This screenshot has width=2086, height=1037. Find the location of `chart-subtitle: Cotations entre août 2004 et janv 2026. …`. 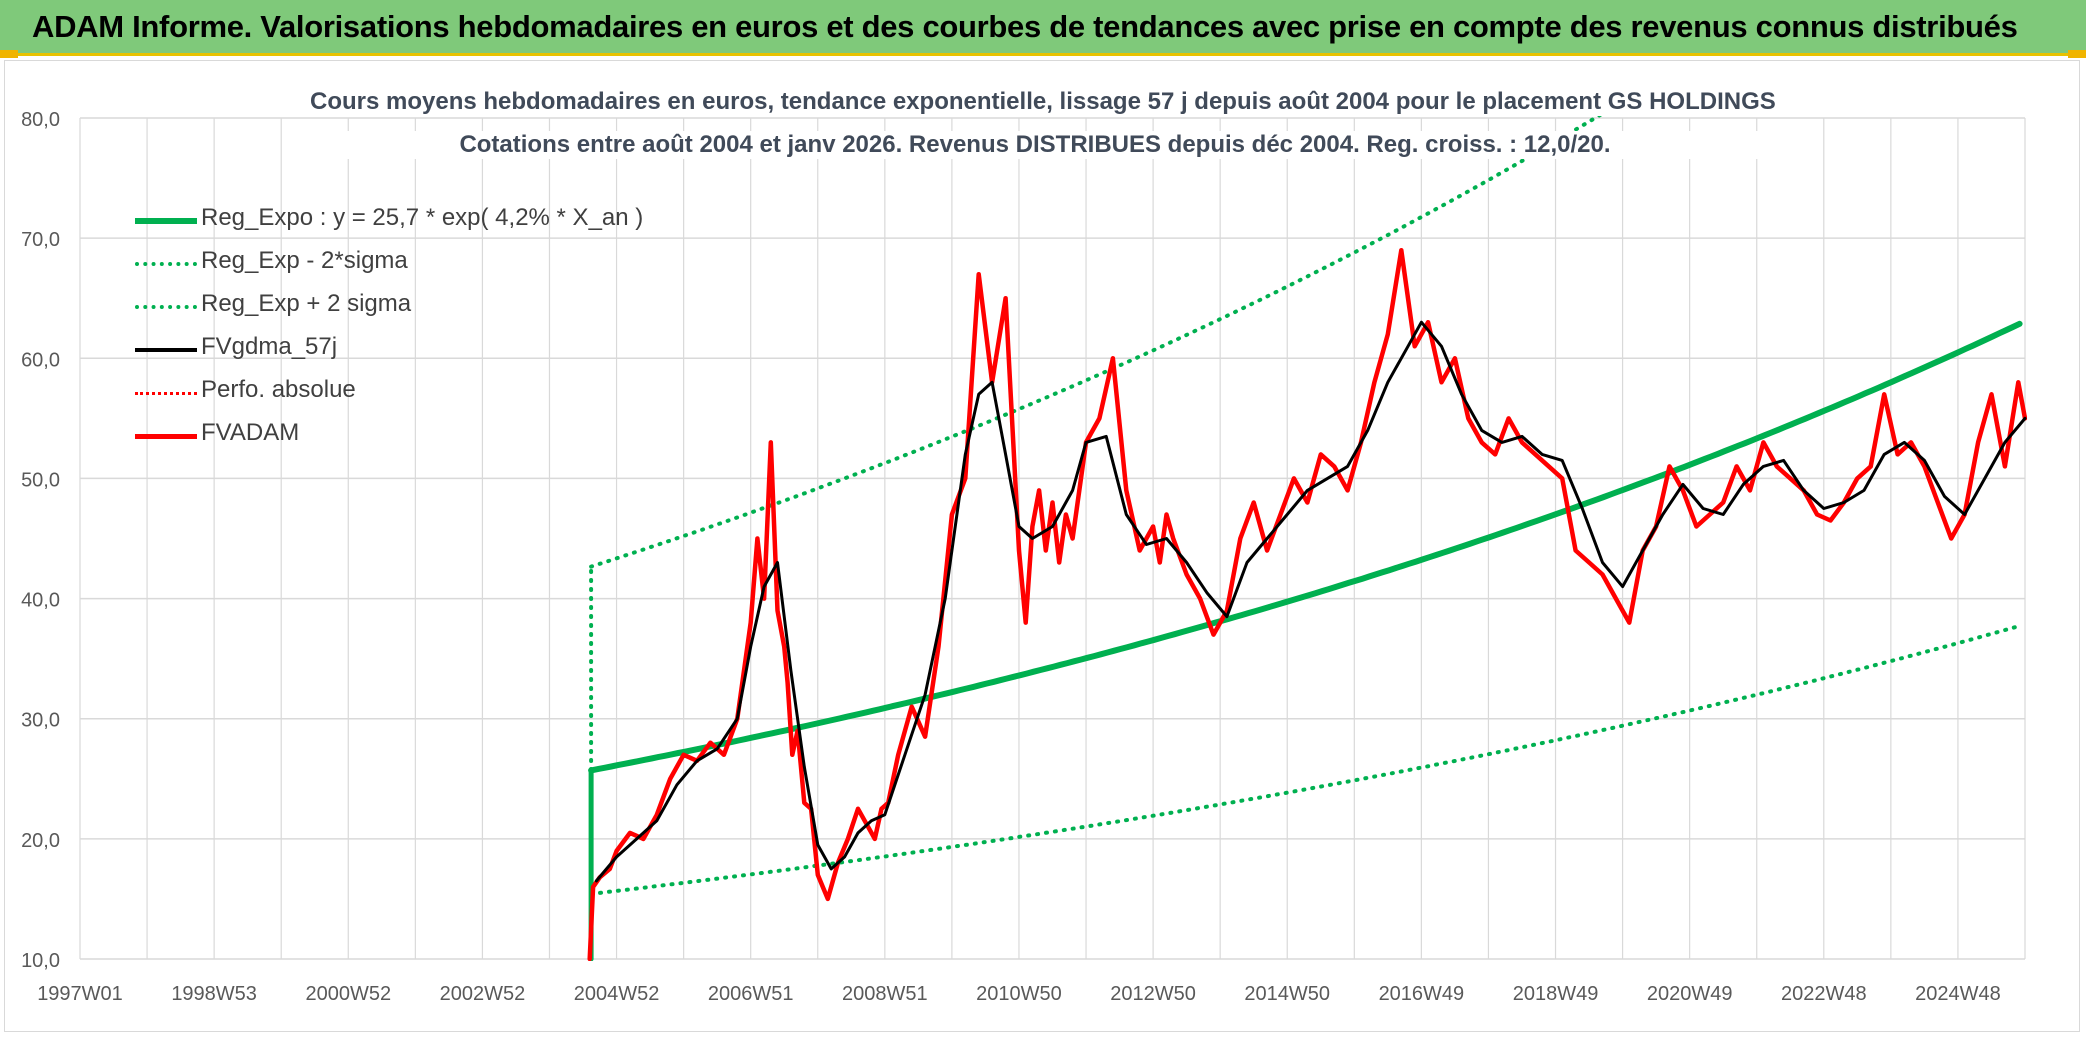

chart-subtitle: Cotations entre août 2004 et janv 2026. … is located at coordinates (1035, 145).